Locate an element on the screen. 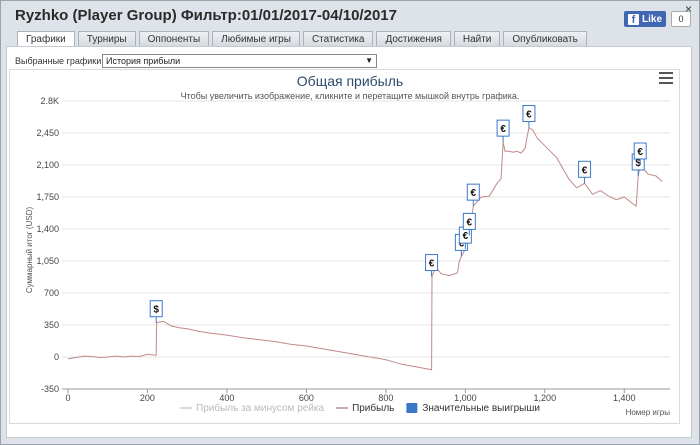 This screenshot has height=445, width=700. graph-select-value: История прибыли is located at coordinates (143, 61).